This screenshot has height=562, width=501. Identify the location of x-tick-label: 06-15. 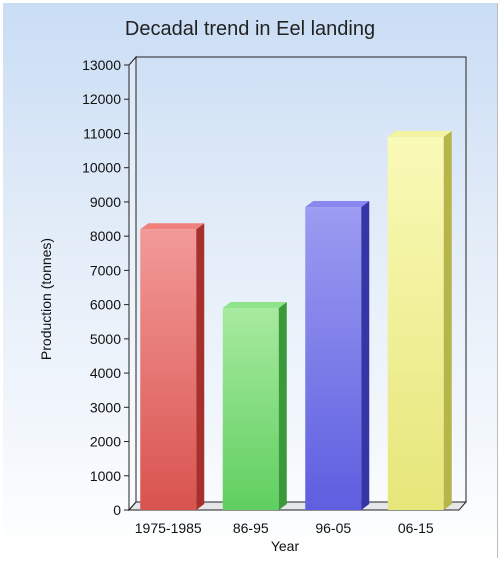
(416, 528).